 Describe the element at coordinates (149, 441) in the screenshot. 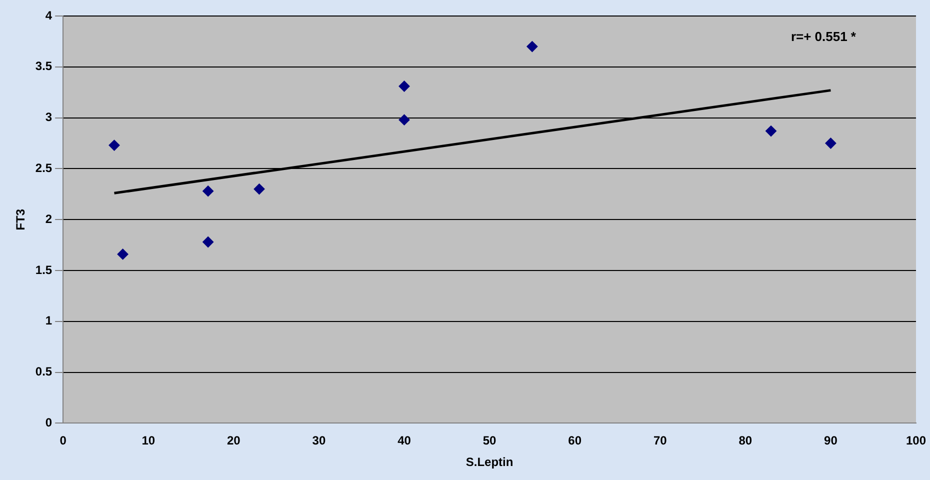

I see `x-tick-label: 10` at that location.